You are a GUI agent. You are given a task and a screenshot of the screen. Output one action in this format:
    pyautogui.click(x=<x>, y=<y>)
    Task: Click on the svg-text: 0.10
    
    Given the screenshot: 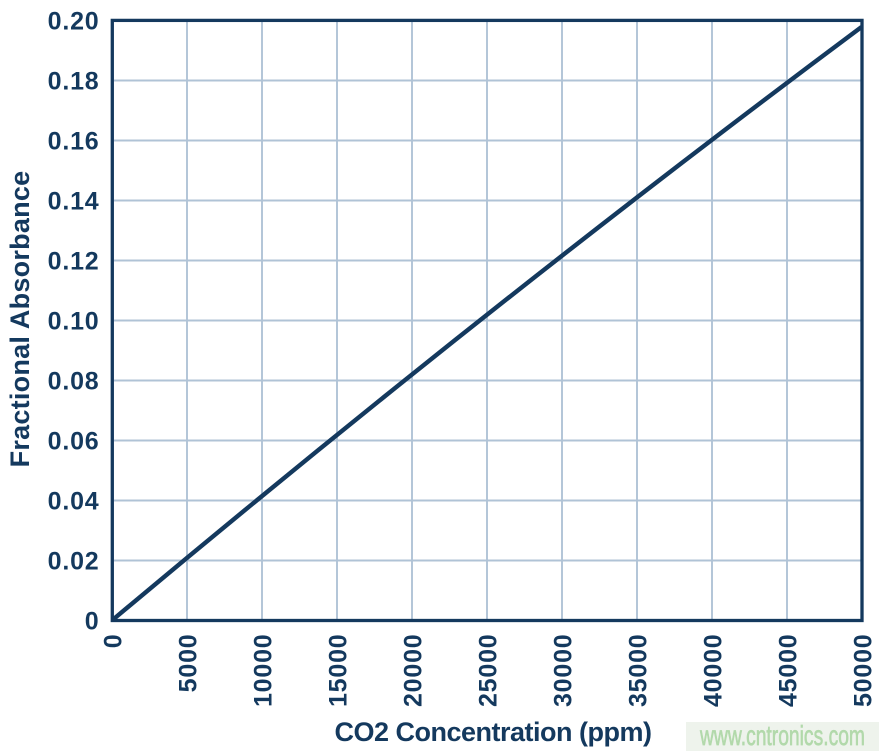 What is the action you would take?
    pyautogui.click(x=74, y=322)
    